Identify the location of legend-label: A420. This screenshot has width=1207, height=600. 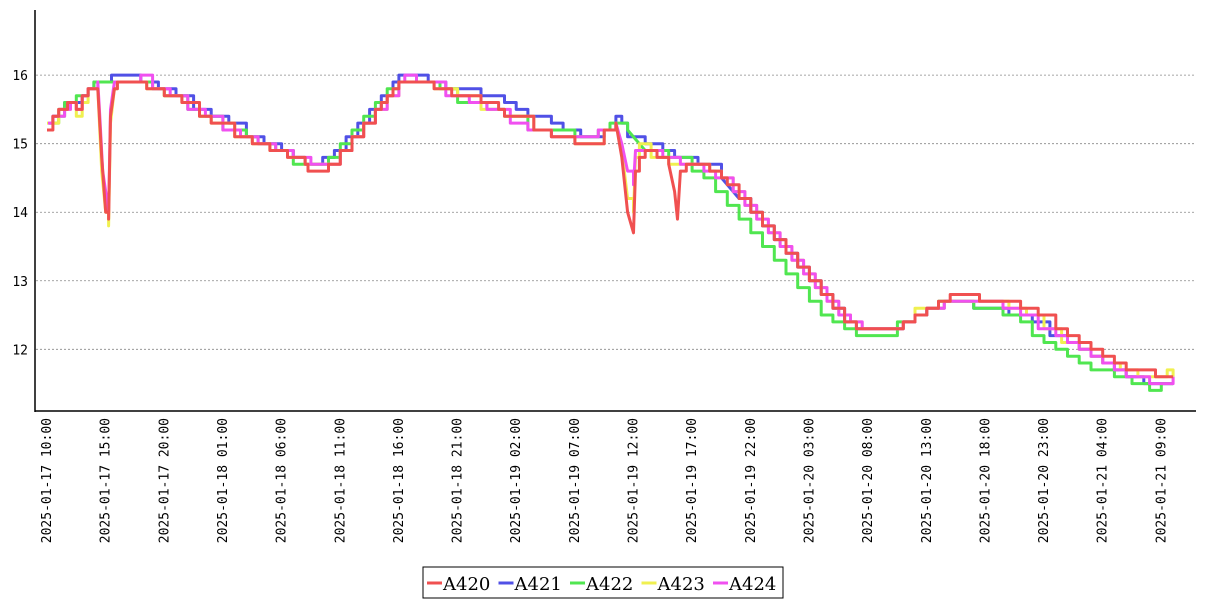
(466, 584).